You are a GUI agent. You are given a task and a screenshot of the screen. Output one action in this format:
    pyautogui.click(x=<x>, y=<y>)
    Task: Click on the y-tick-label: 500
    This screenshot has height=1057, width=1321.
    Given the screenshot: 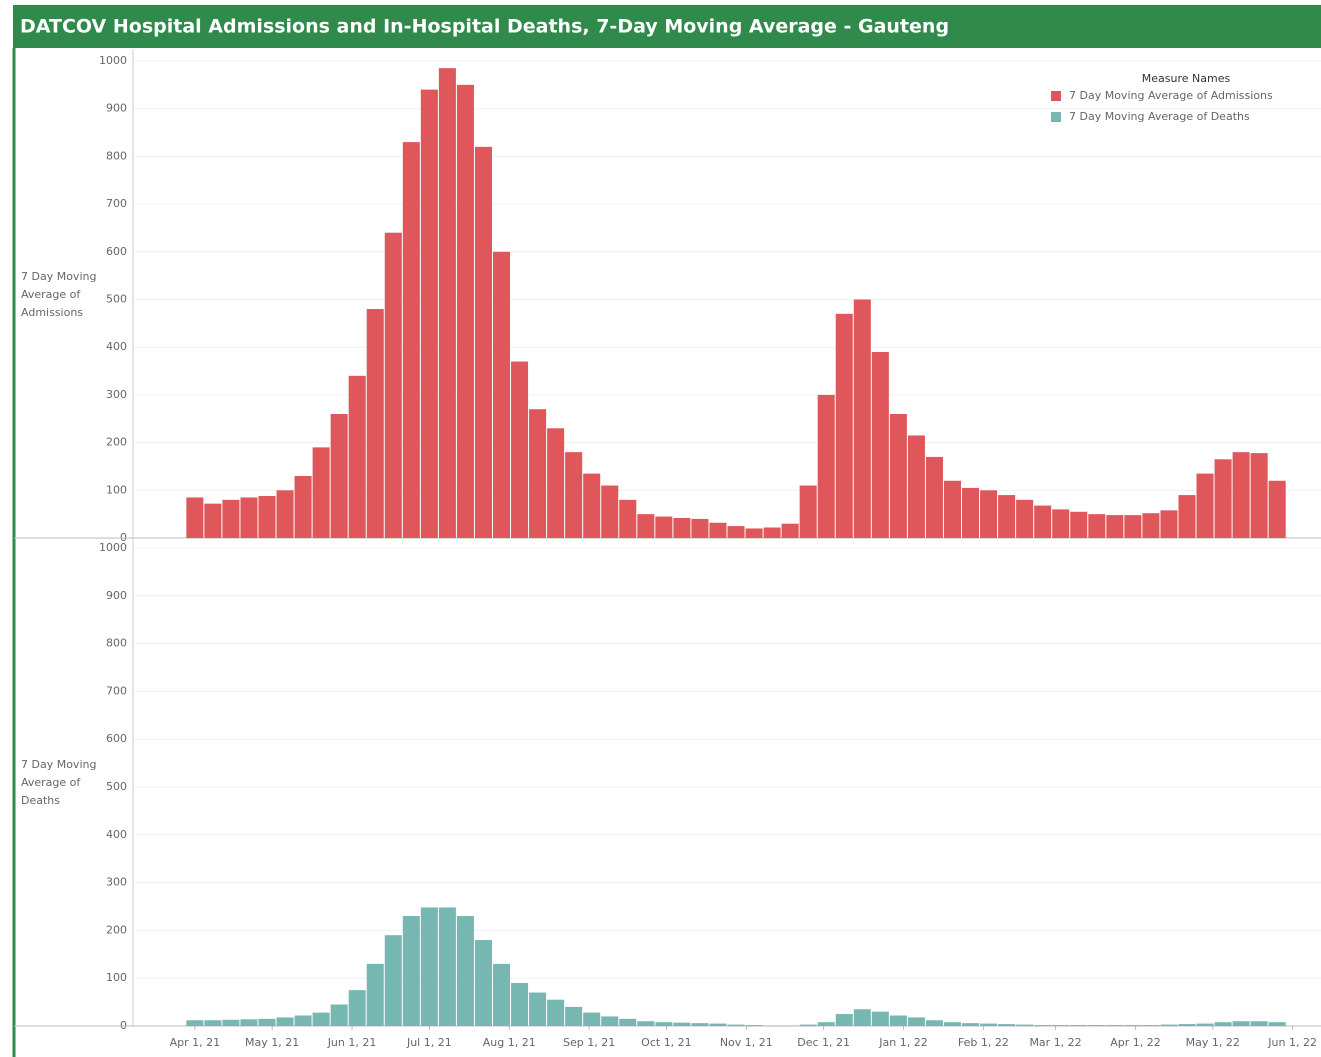 What is the action you would take?
    pyautogui.click(x=116, y=786)
    